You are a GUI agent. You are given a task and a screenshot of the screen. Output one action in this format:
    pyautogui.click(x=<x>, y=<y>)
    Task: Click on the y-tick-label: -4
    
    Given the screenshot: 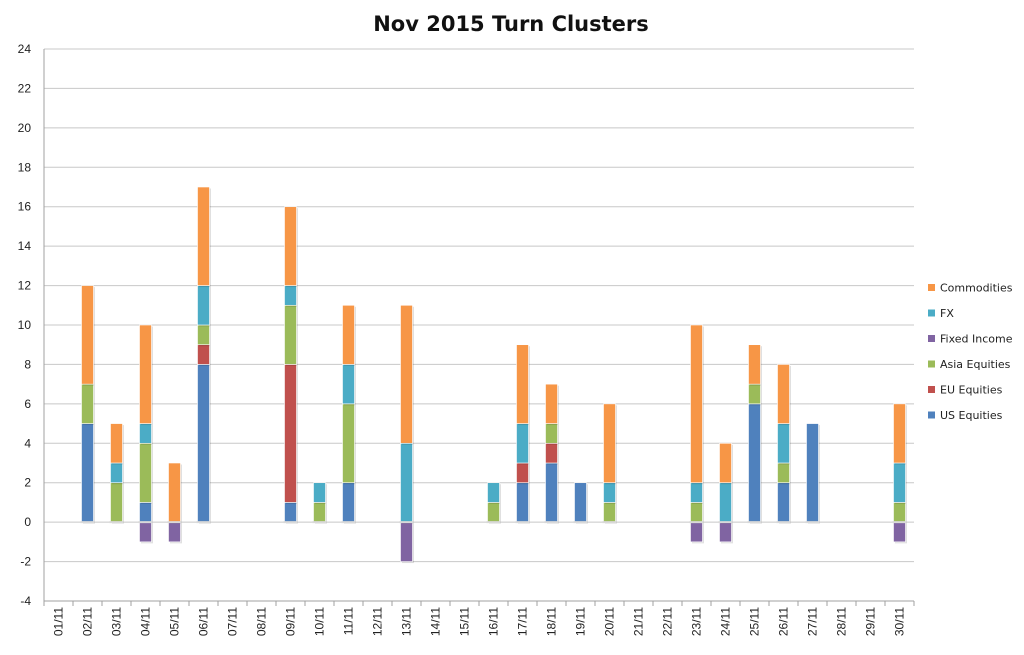 What is the action you would take?
    pyautogui.click(x=25, y=601)
    